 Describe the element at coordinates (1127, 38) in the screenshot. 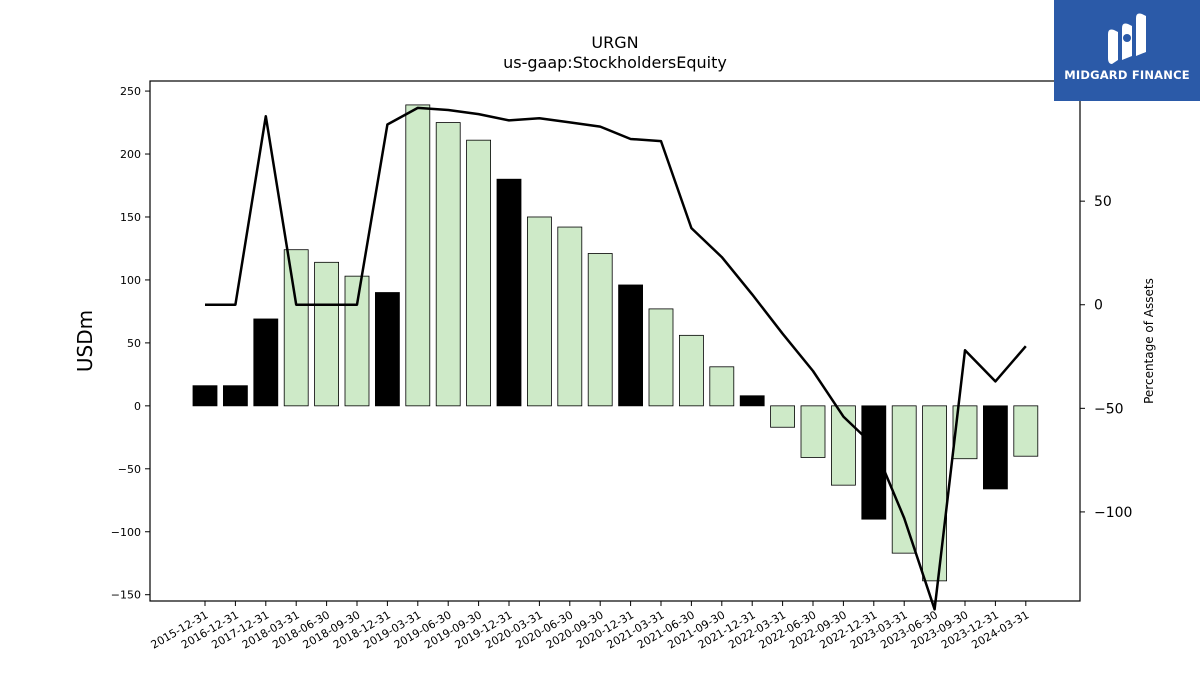

I see `logo-mark-icon` at that location.